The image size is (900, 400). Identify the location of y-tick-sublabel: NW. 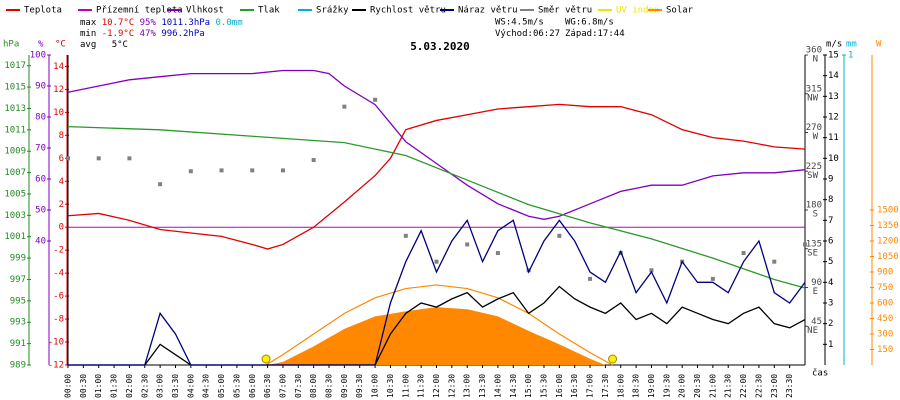
(812, 98).